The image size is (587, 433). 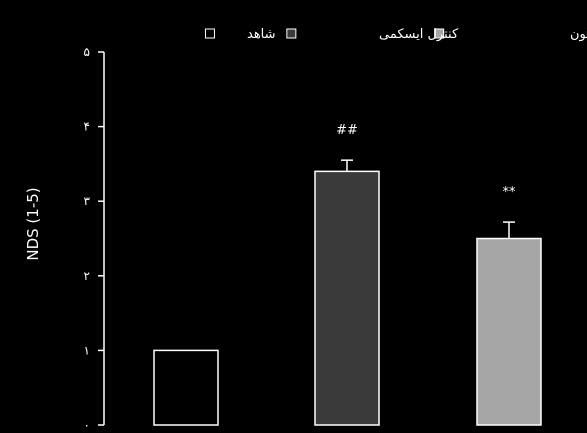 I want to click on significance-label: ##, so click(x=347, y=130).